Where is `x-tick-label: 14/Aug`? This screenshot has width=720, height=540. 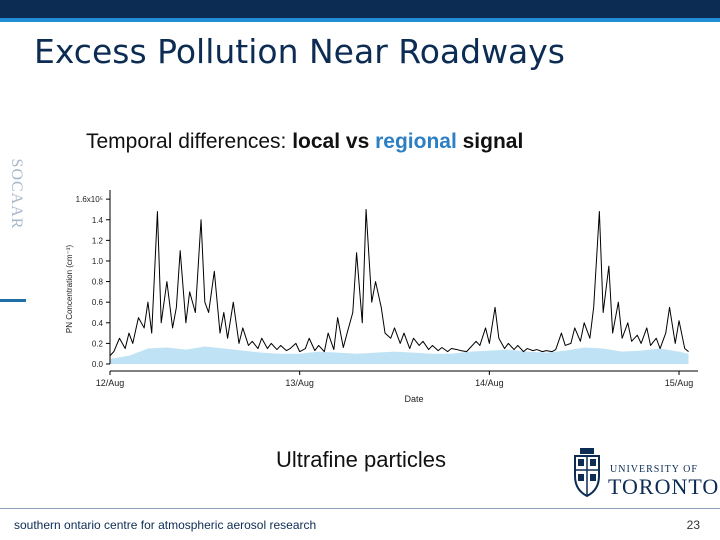
x-tick-label: 14/Aug is located at coordinates (489, 383).